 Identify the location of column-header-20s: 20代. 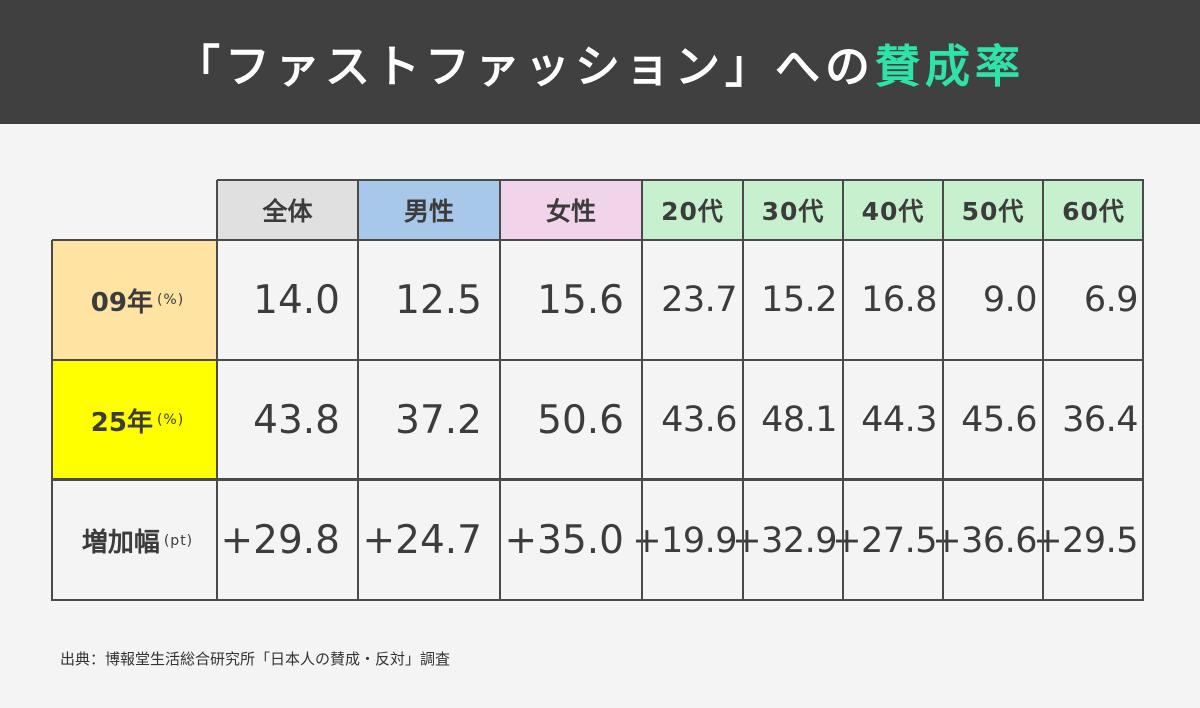
(692, 210).